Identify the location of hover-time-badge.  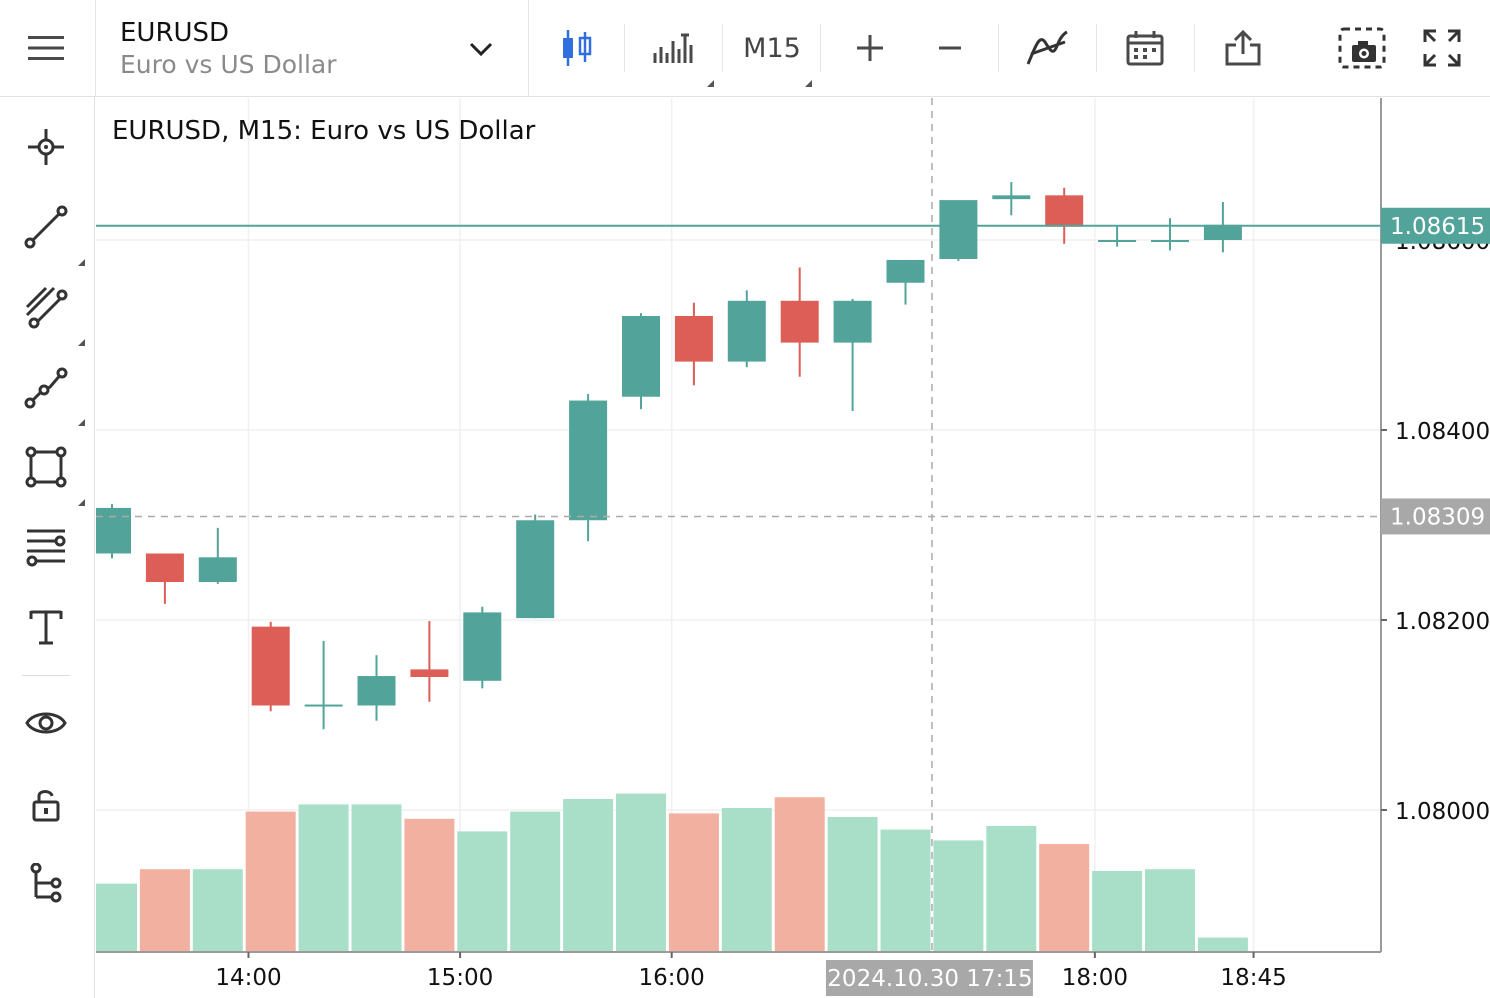
(929, 978).